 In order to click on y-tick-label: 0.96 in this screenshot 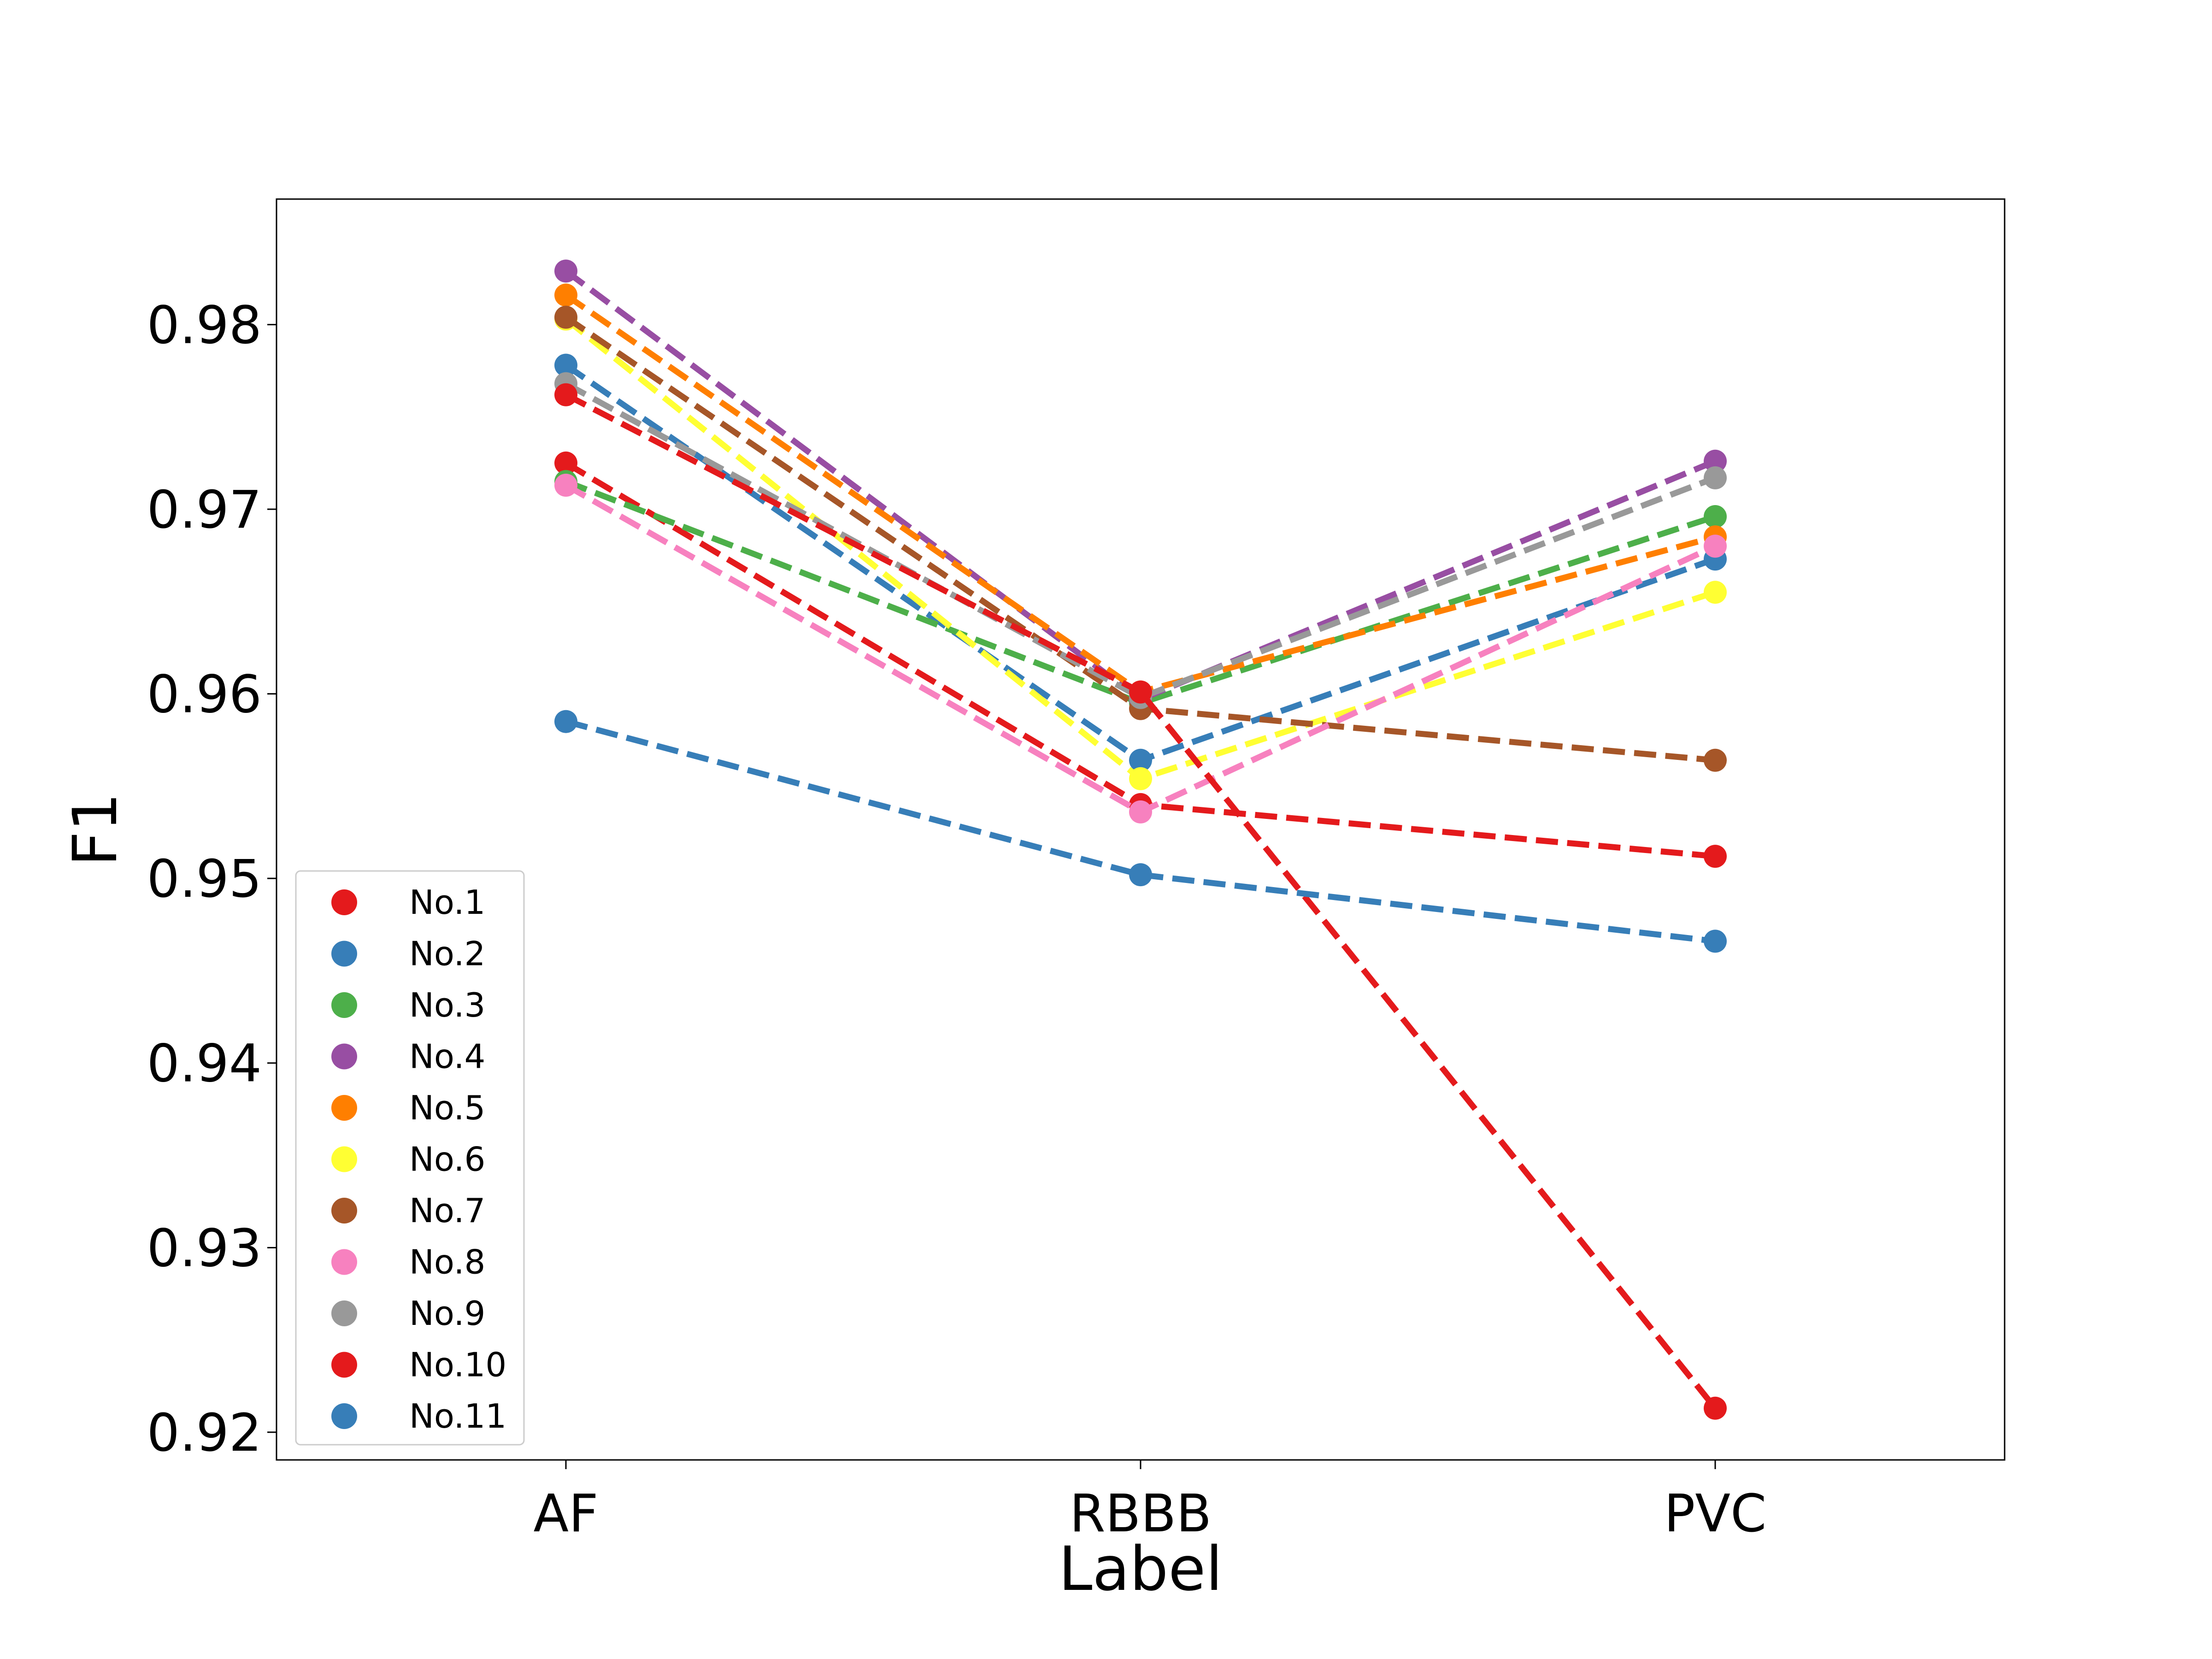, I will do `click(204, 695)`.